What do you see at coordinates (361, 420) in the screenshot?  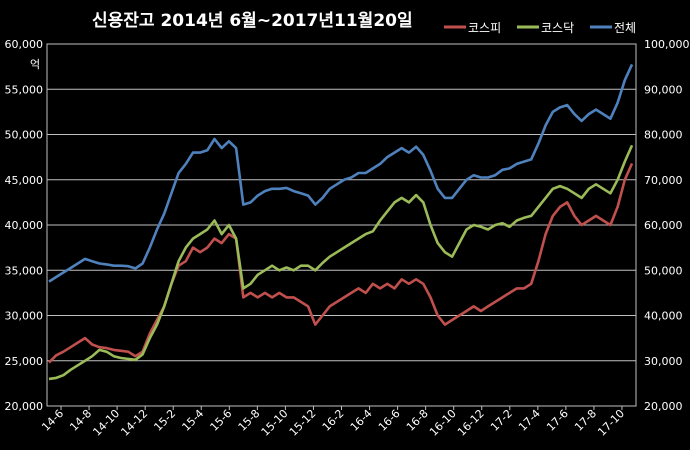 I see `x-tick-label: 16-4` at bounding box center [361, 420].